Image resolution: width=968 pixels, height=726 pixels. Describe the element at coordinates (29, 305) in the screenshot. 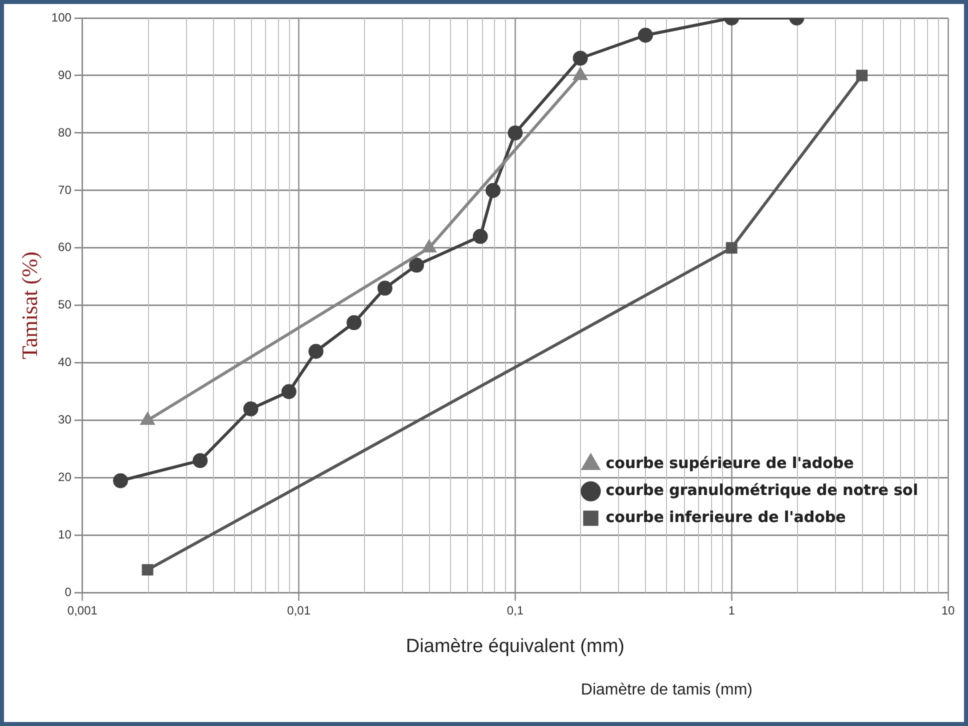

I see `y-axis-title: Tamisat (%)` at that location.